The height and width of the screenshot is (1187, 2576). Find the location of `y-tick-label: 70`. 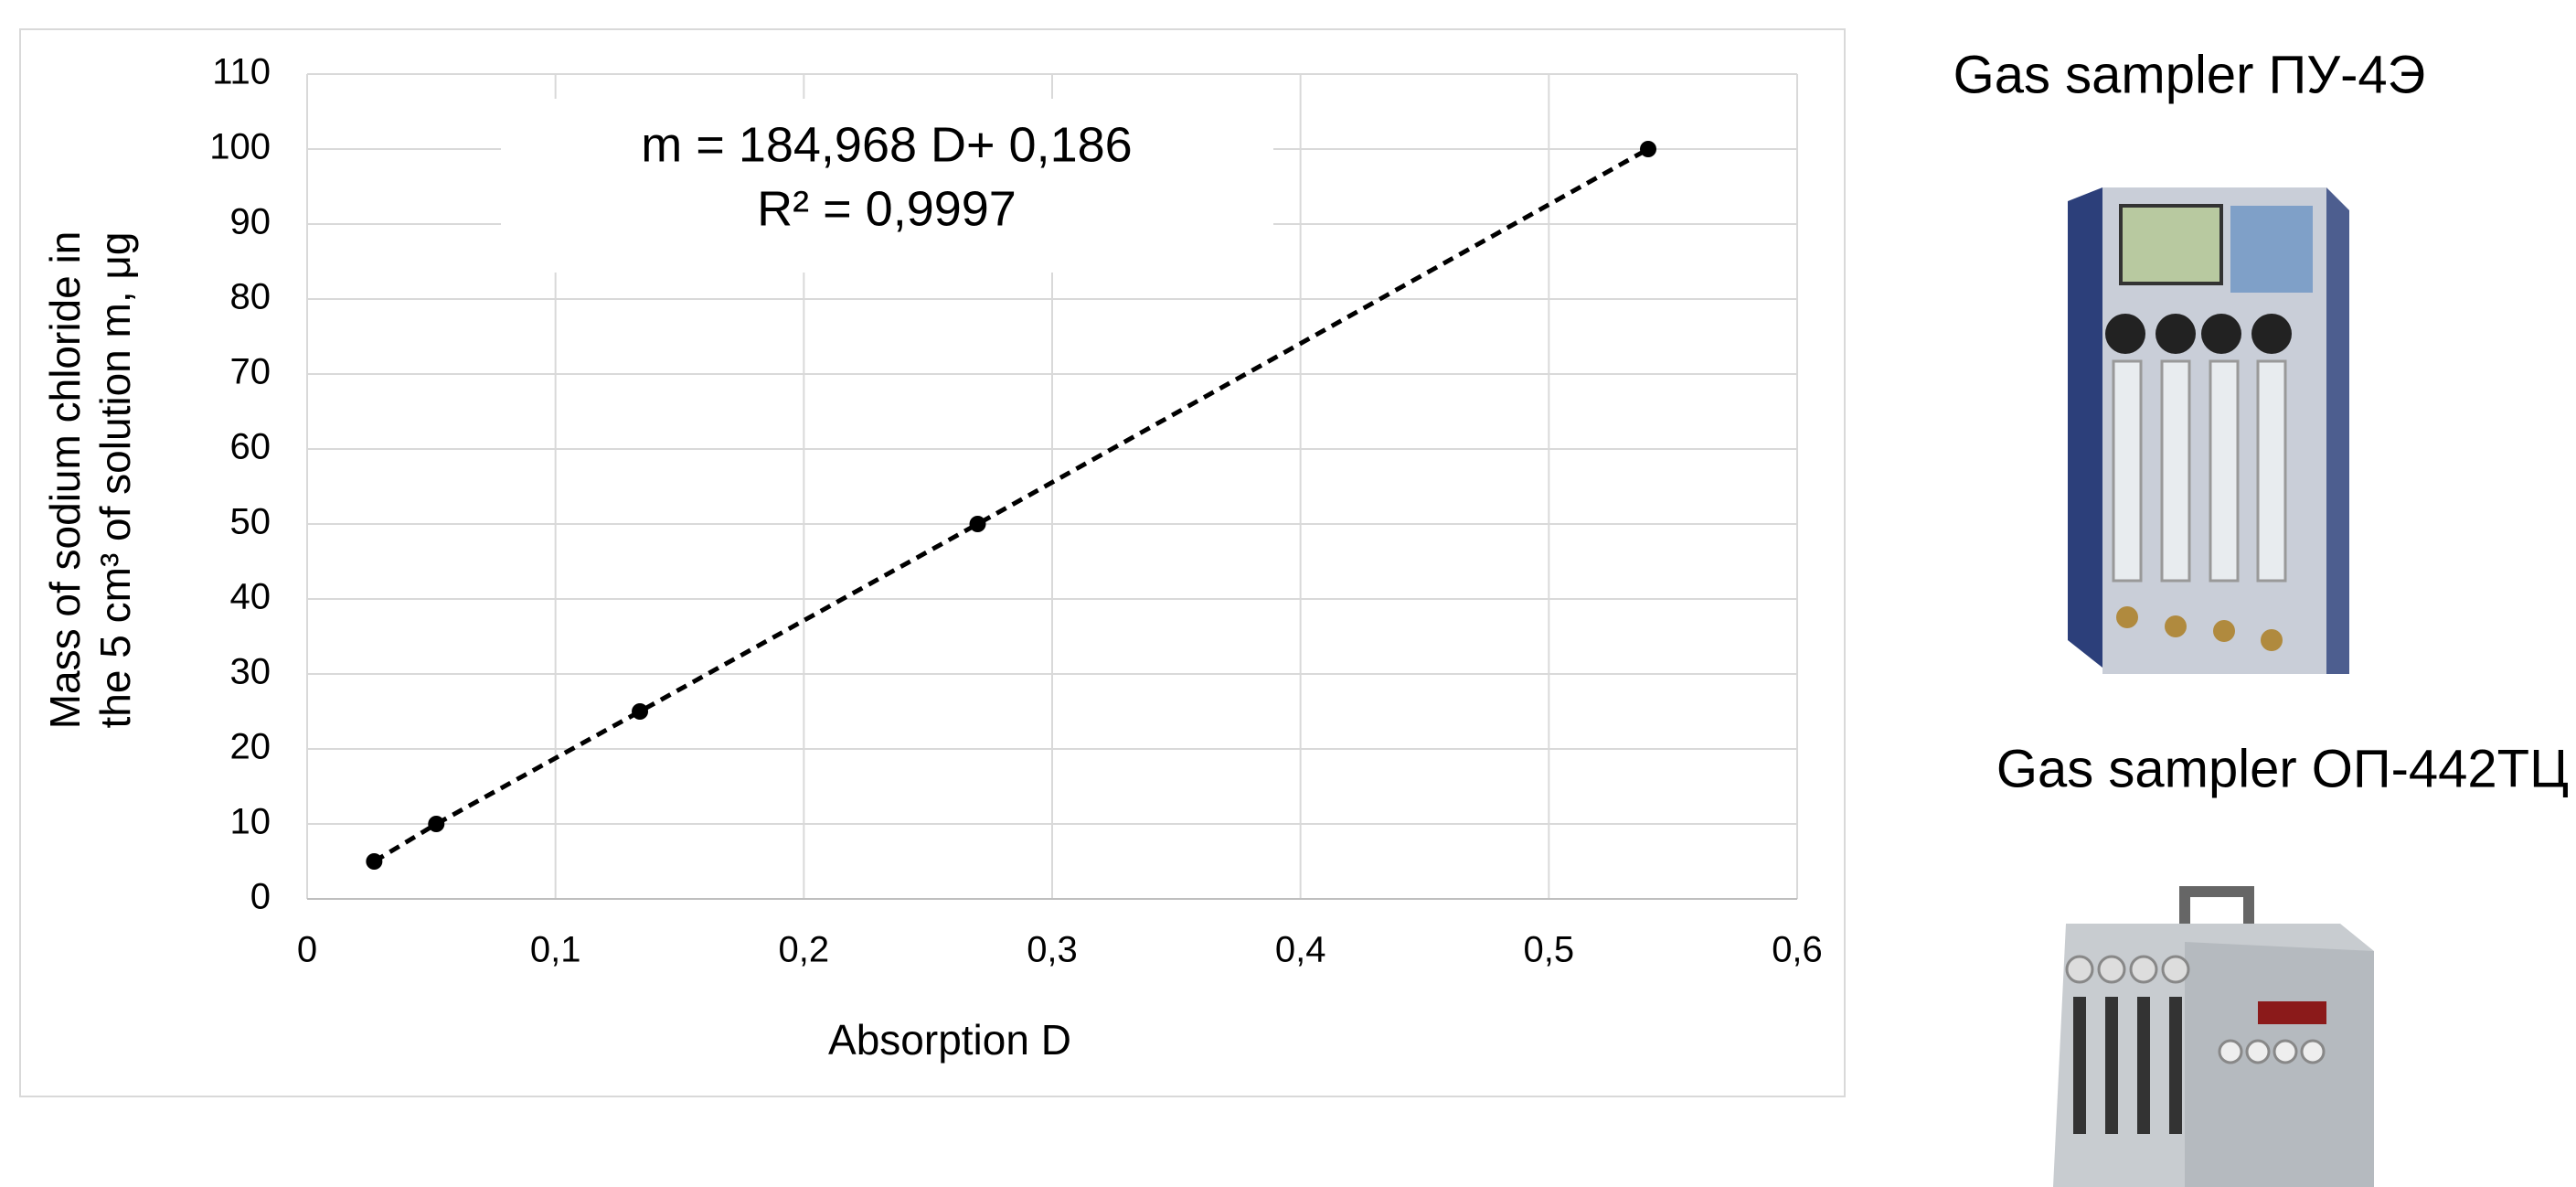

y-tick-label: 70 is located at coordinates (251, 372).